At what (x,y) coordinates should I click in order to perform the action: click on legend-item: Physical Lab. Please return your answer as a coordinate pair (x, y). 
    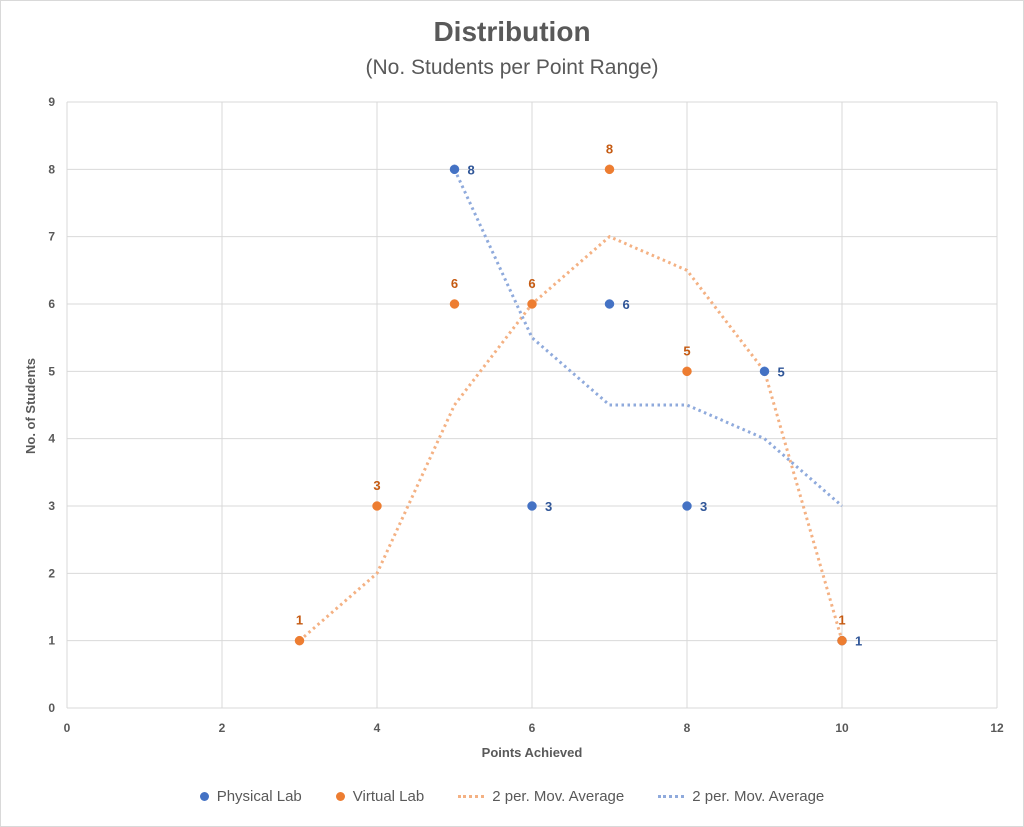
    Looking at the image, I should click on (250, 796).